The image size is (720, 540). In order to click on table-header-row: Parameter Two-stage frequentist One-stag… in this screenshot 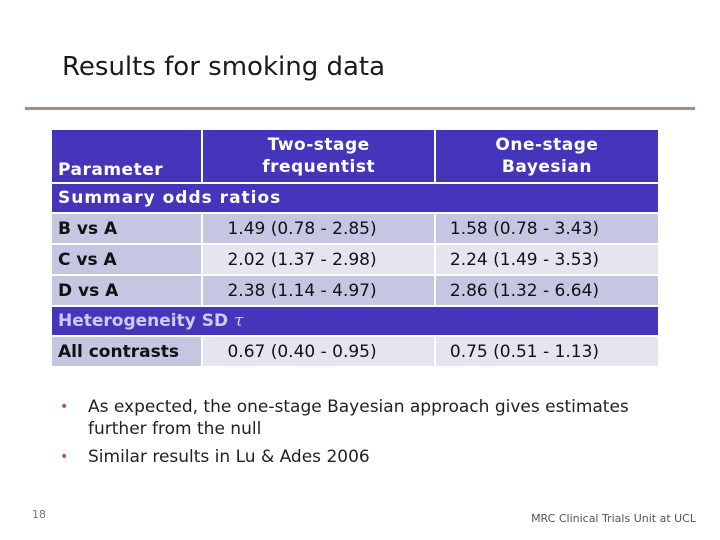, I will do `click(355, 156)`.